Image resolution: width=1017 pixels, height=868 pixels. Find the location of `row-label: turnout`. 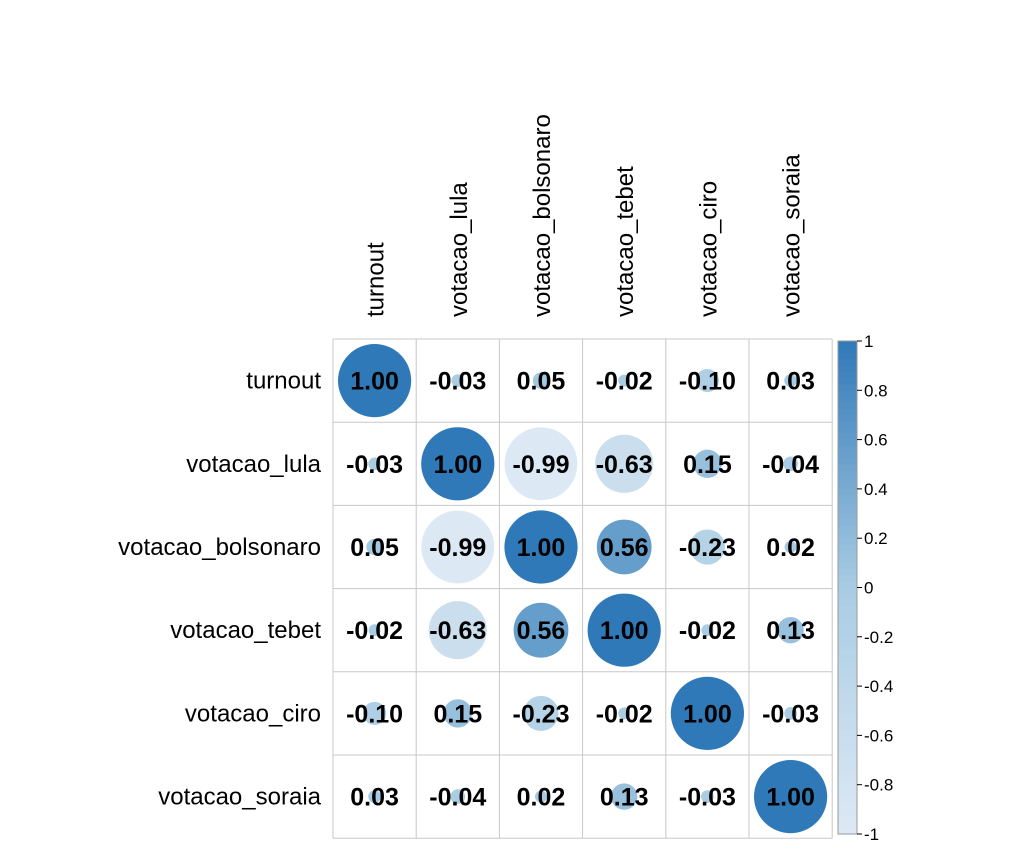

row-label: turnout is located at coordinates (283, 381).